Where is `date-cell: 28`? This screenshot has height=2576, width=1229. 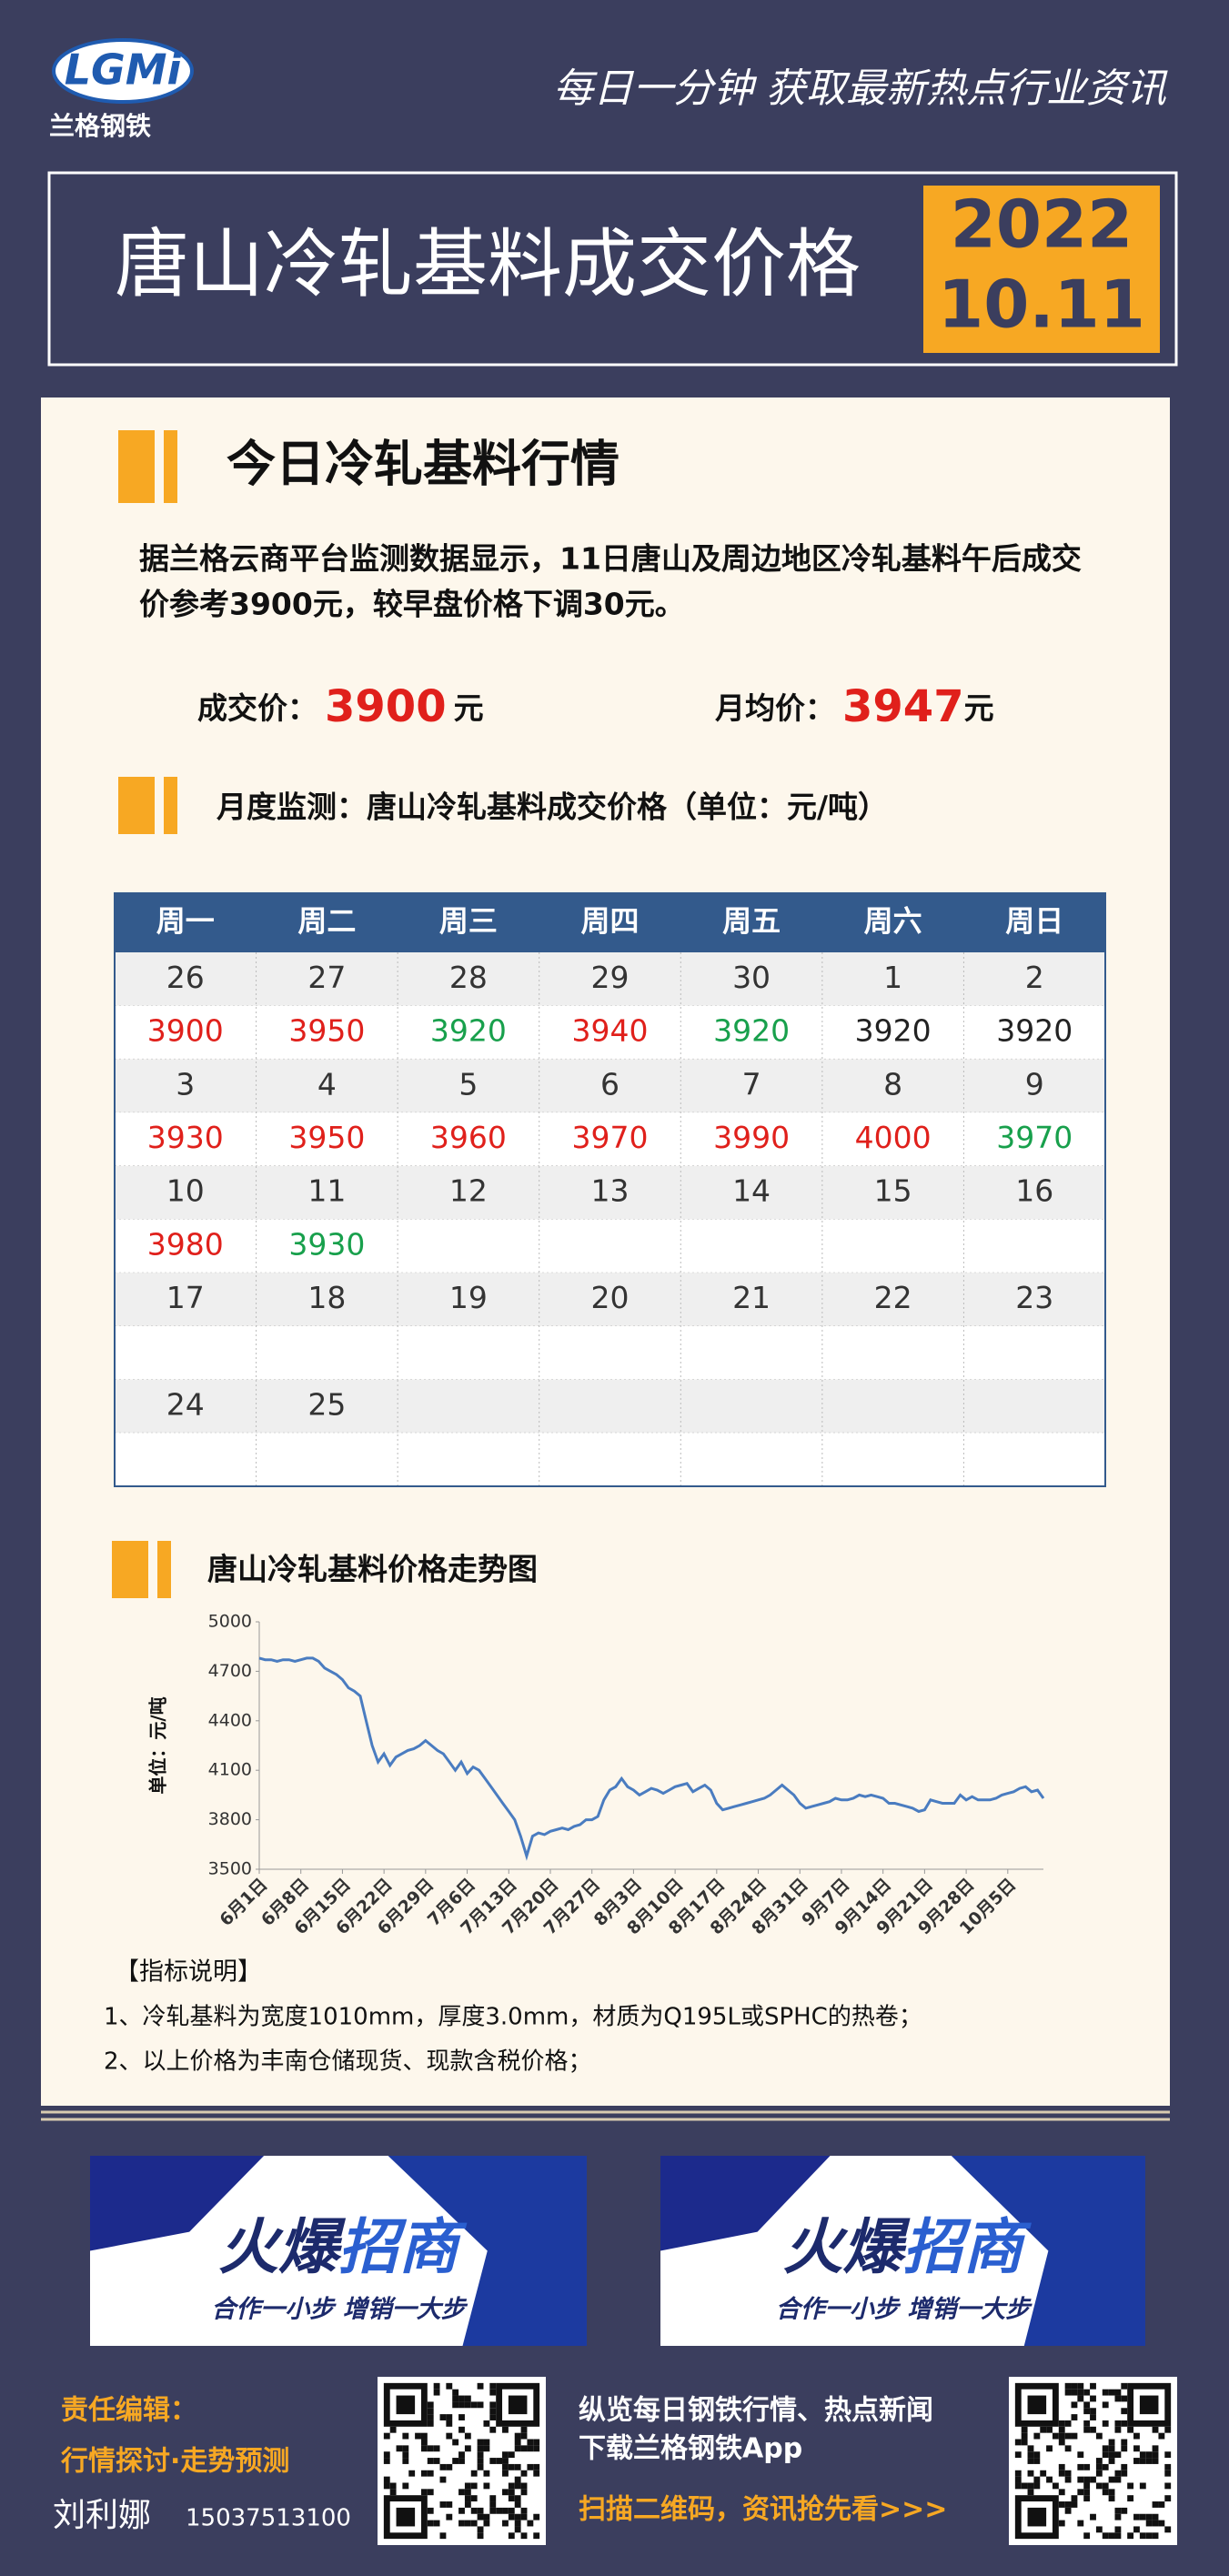 date-cell: 28 is located at coordinates (468, 977).